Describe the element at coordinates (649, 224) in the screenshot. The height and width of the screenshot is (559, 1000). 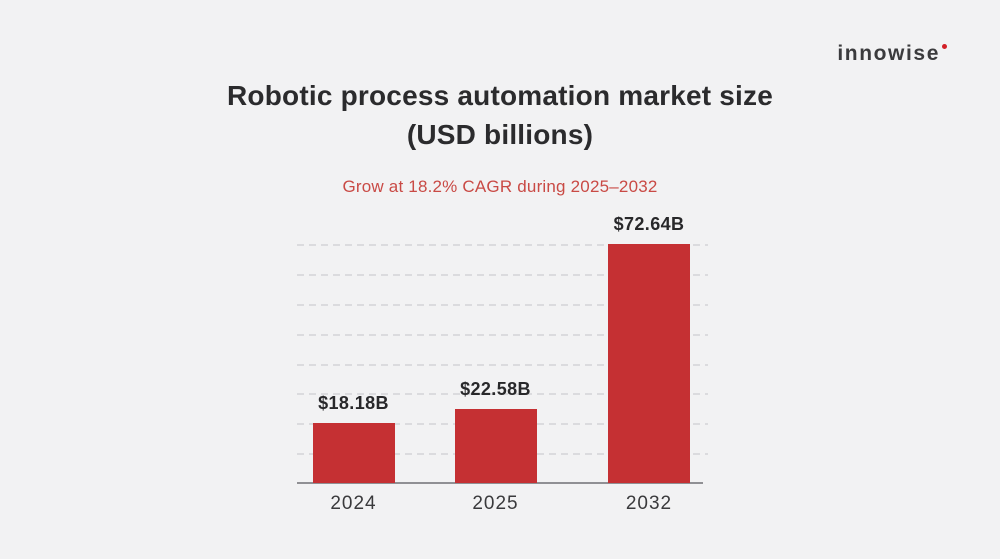
I see `bar-value-label-2032: $72.64B` at that location.